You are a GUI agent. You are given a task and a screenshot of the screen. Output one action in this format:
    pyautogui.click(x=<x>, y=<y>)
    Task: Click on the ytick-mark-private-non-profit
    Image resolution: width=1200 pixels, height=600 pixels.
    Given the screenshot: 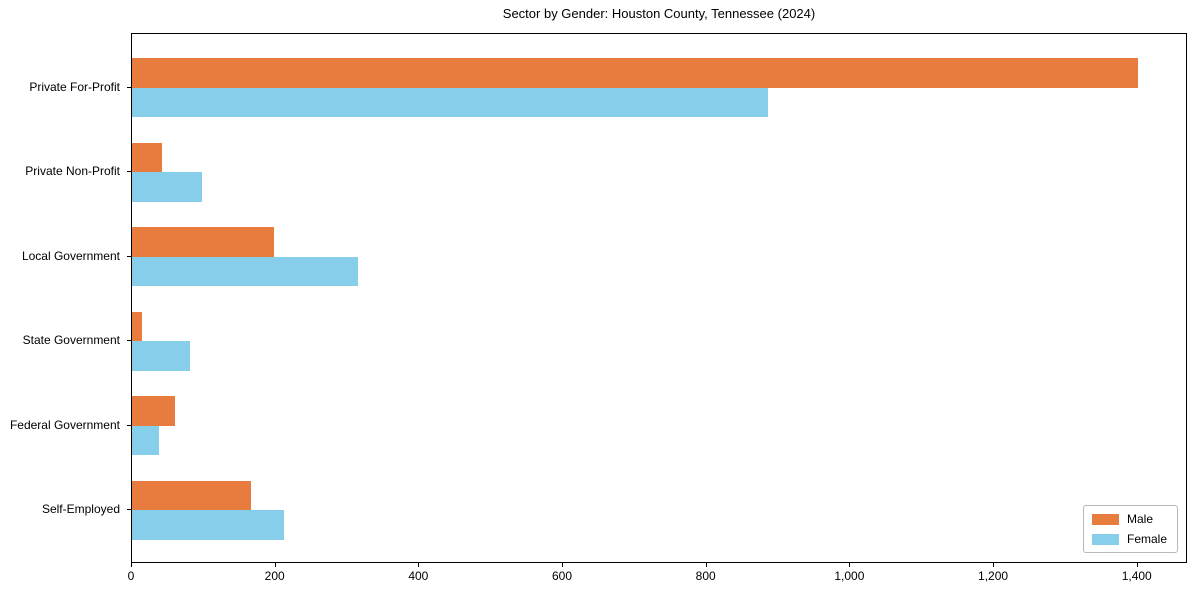 What is the action you would take?
    pyautogui.click(x=129, y=172)
    